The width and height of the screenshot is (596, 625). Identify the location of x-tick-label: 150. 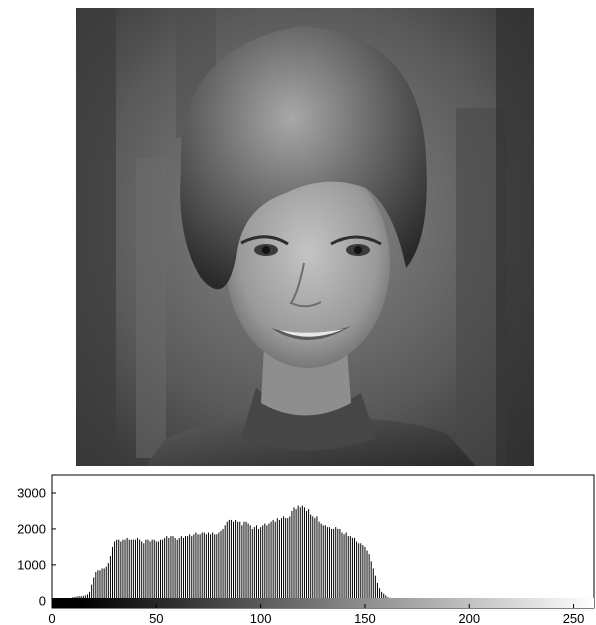
(365, 618).